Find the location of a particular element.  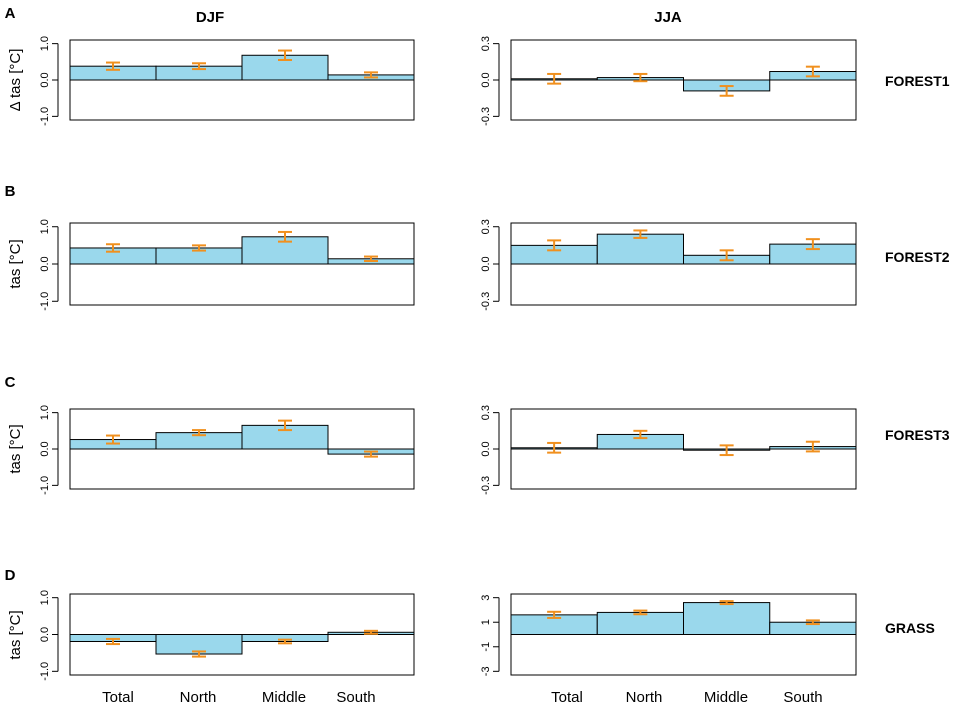

panel-forest2-djf: -1.0 0.0 1.0 is located at coordinates (227, 265).